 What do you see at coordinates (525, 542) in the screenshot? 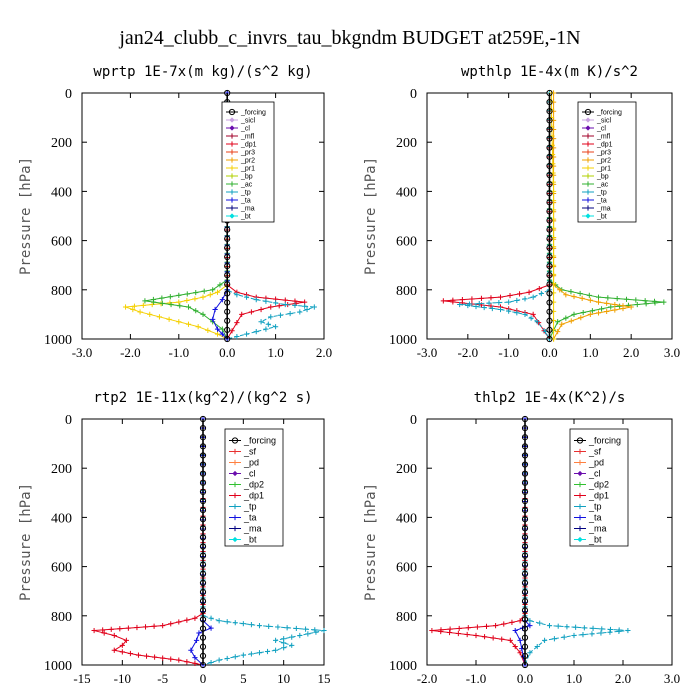
I see `series-forcing` at bounding box center [525, 542].